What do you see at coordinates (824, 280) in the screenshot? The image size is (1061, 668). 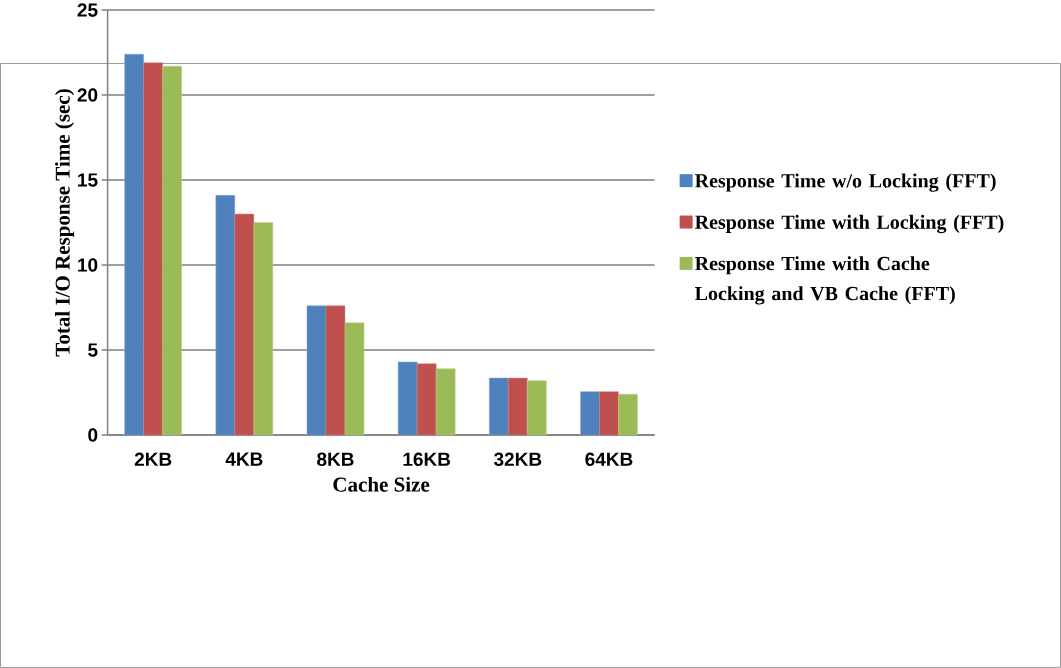 I see `legend-label: Response Time with Cache Locking and VB Cache (FFT)` at bounding box center [824, 280].